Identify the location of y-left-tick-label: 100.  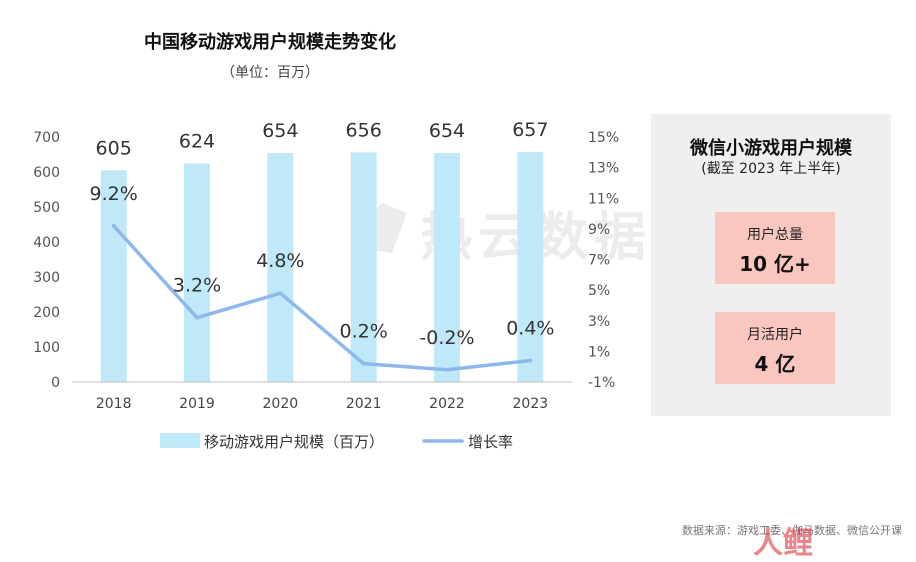
(46, 348).